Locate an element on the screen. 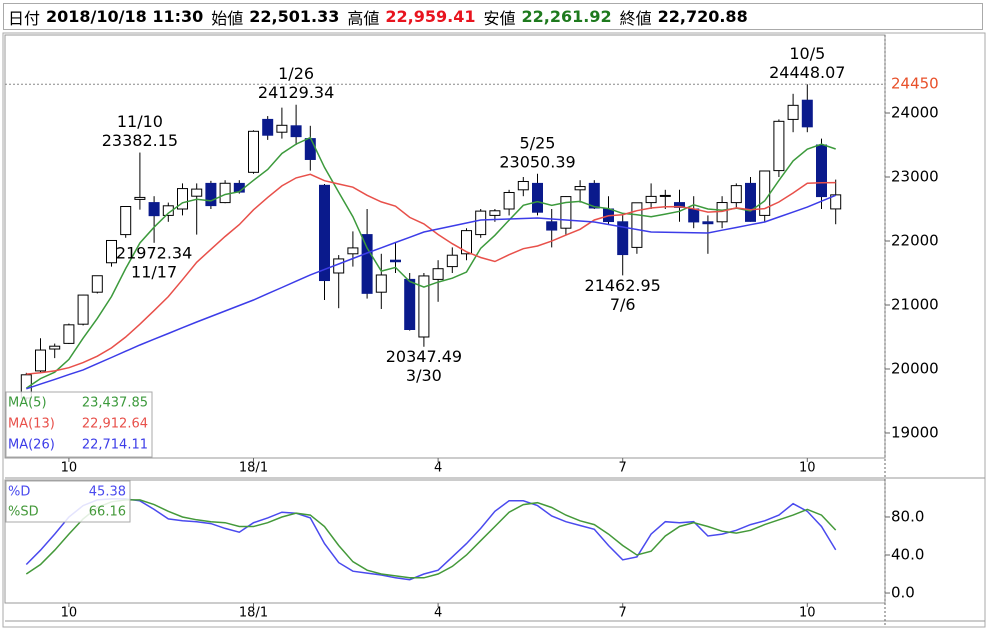  annotation-price: 20347.49 is located at coordinates (424, 356).